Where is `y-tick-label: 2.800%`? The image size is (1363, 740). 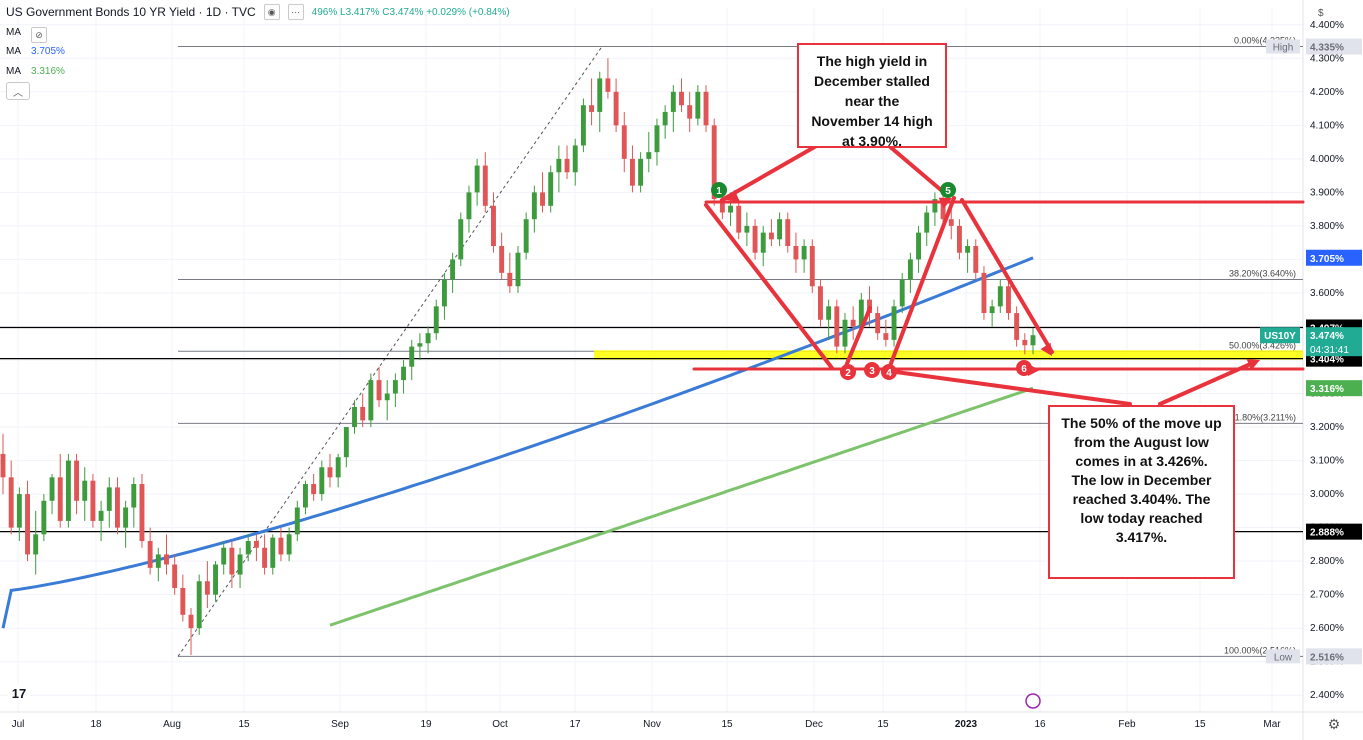
y-tick-label: 2.800% is located at coordinates (1327, 561).